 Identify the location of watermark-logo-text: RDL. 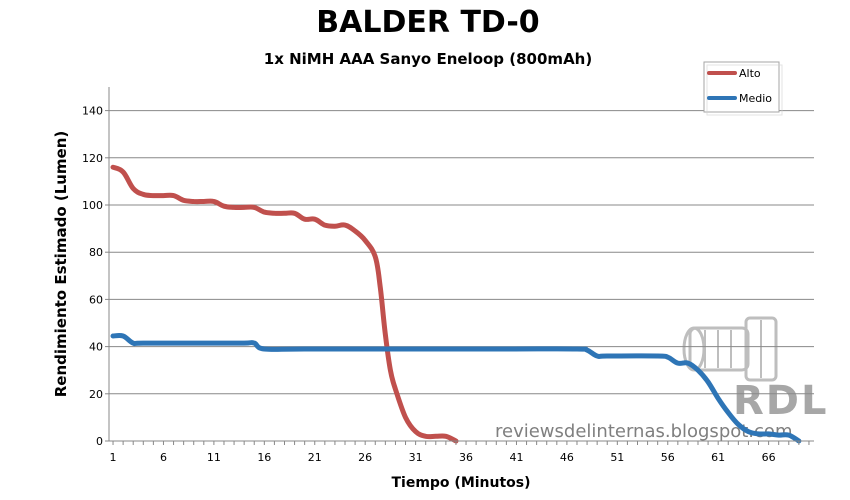
(781, 401).